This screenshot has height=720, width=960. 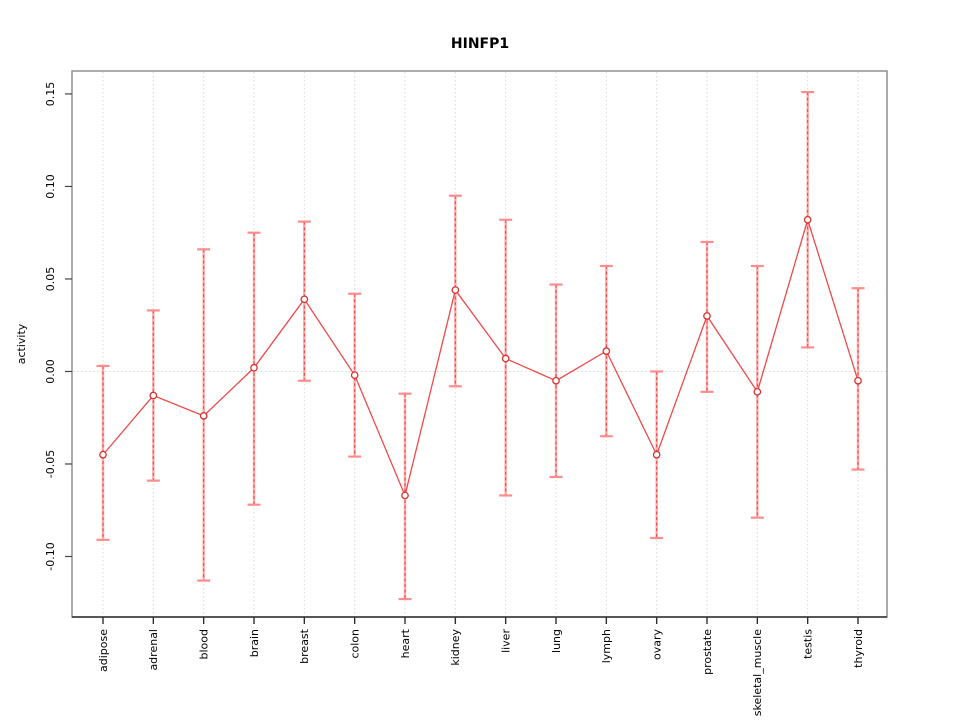 I want to click on x-tick-label: kidney, so click(x=455, y=647).